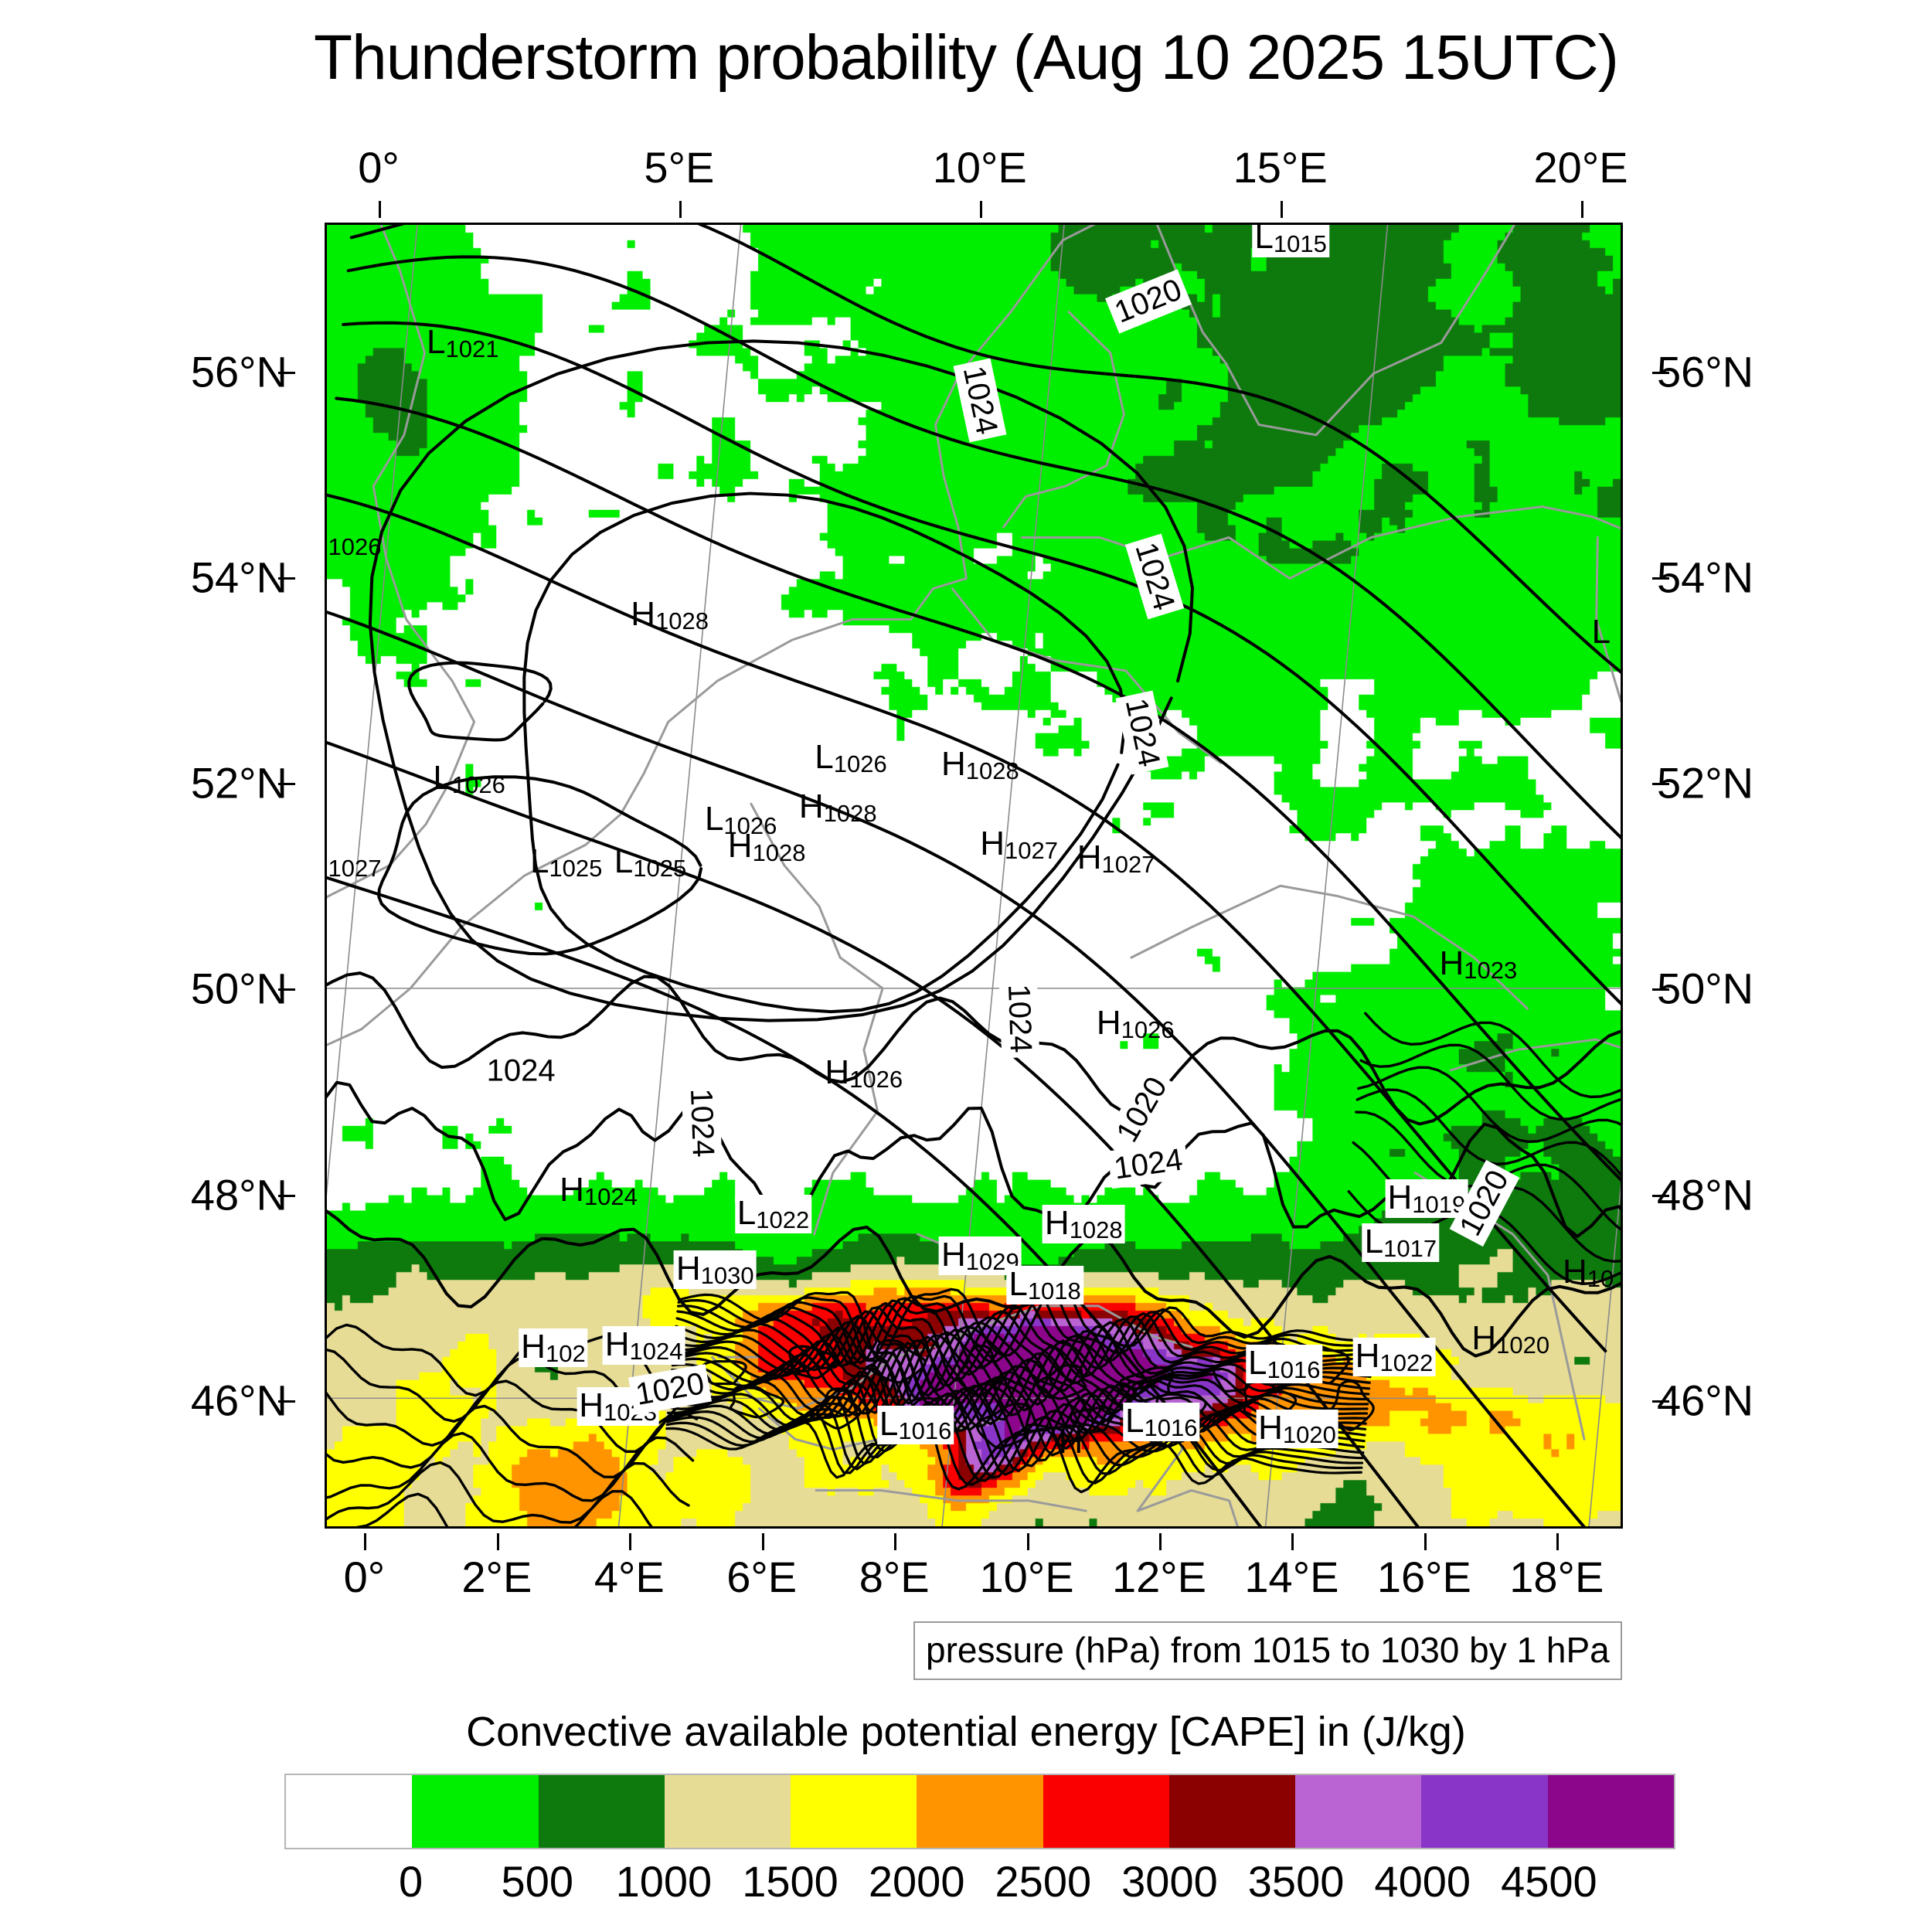 Image resolution: width=1932 pixels, height=1932 pixels. Describe the element at coordinates (790, 1882) in the screenshot. I see `colorbar-tick-1500: 1500` at that location.